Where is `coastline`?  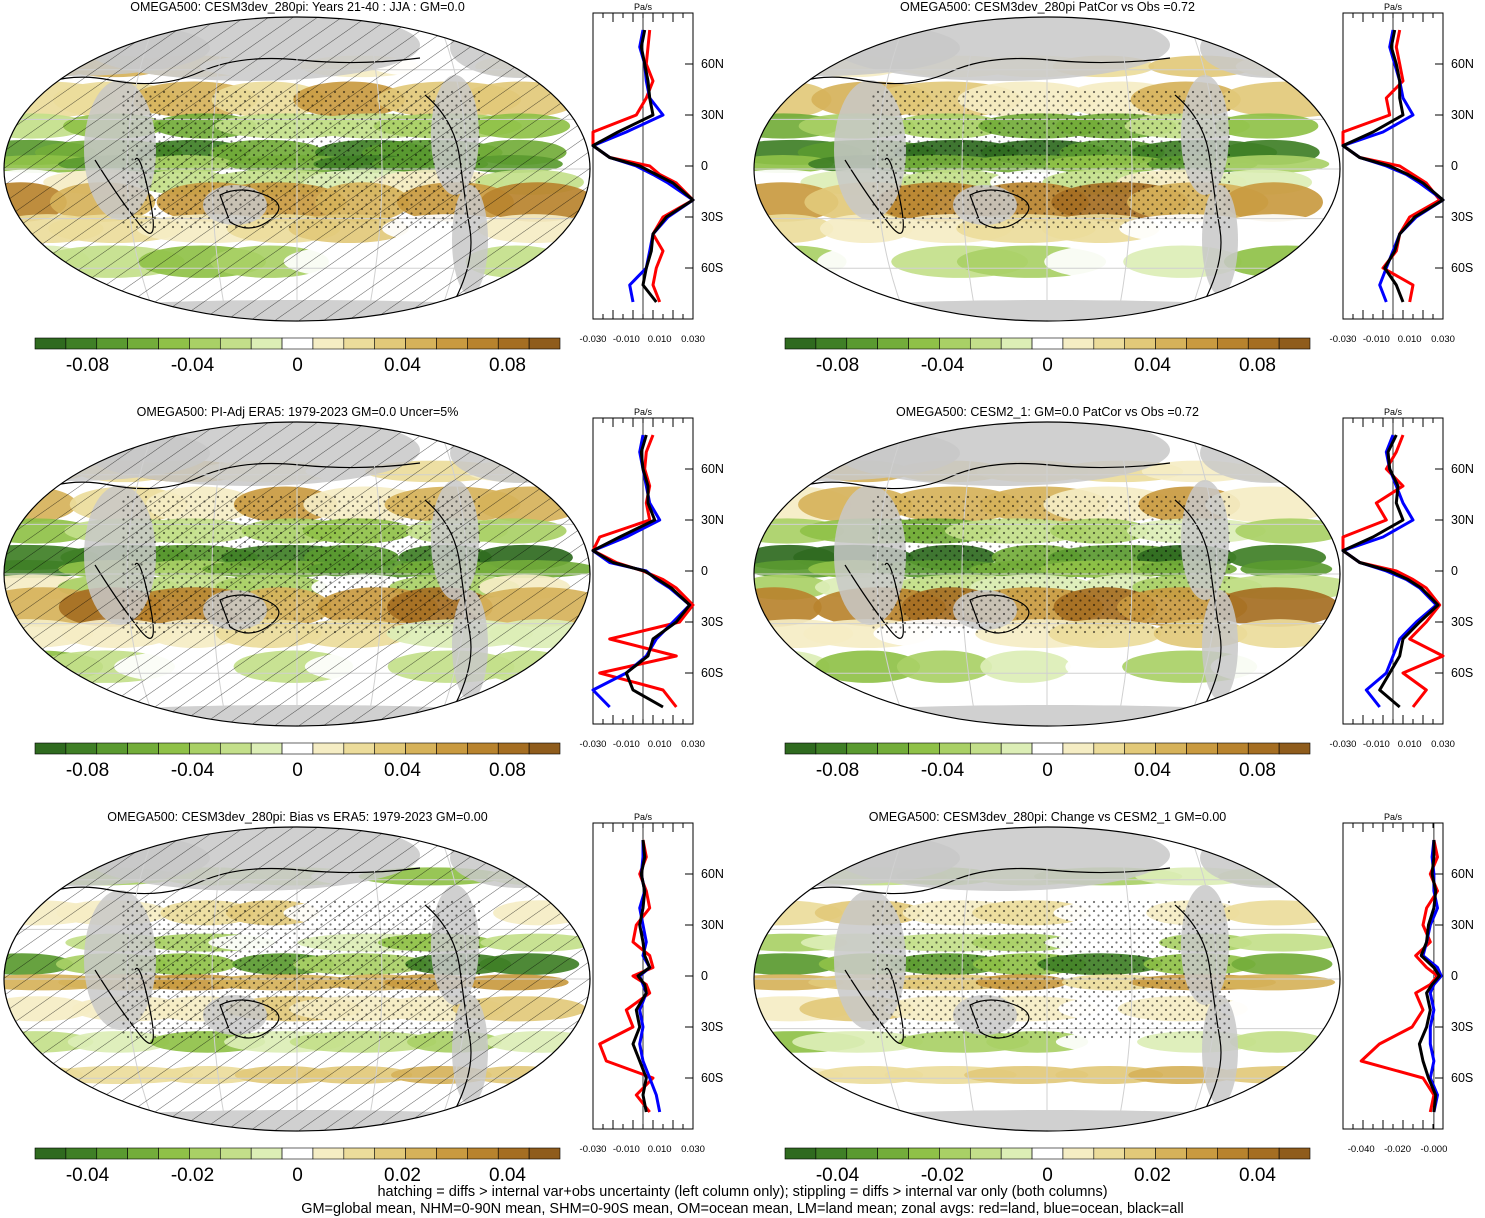
coastline is located at coordinates (970, 76).